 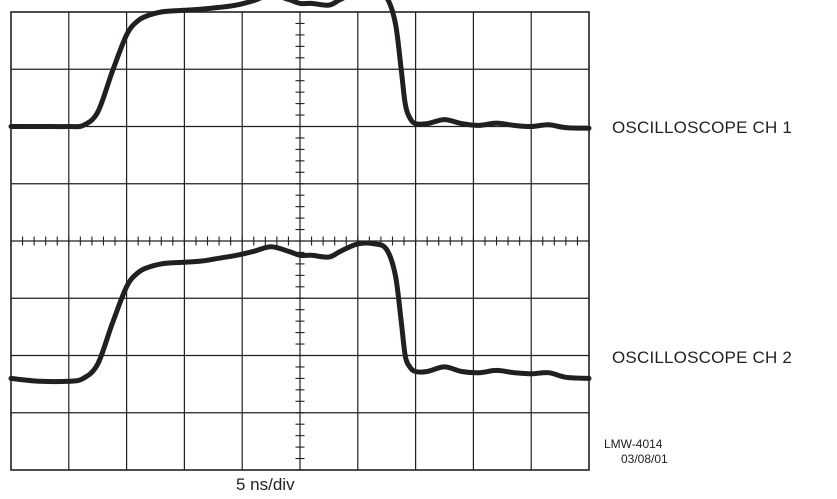 What do you see at coordinates (633, 444) in the screenshot?
I see `document-code: LMW-4014` at bounding box center [633, 444].